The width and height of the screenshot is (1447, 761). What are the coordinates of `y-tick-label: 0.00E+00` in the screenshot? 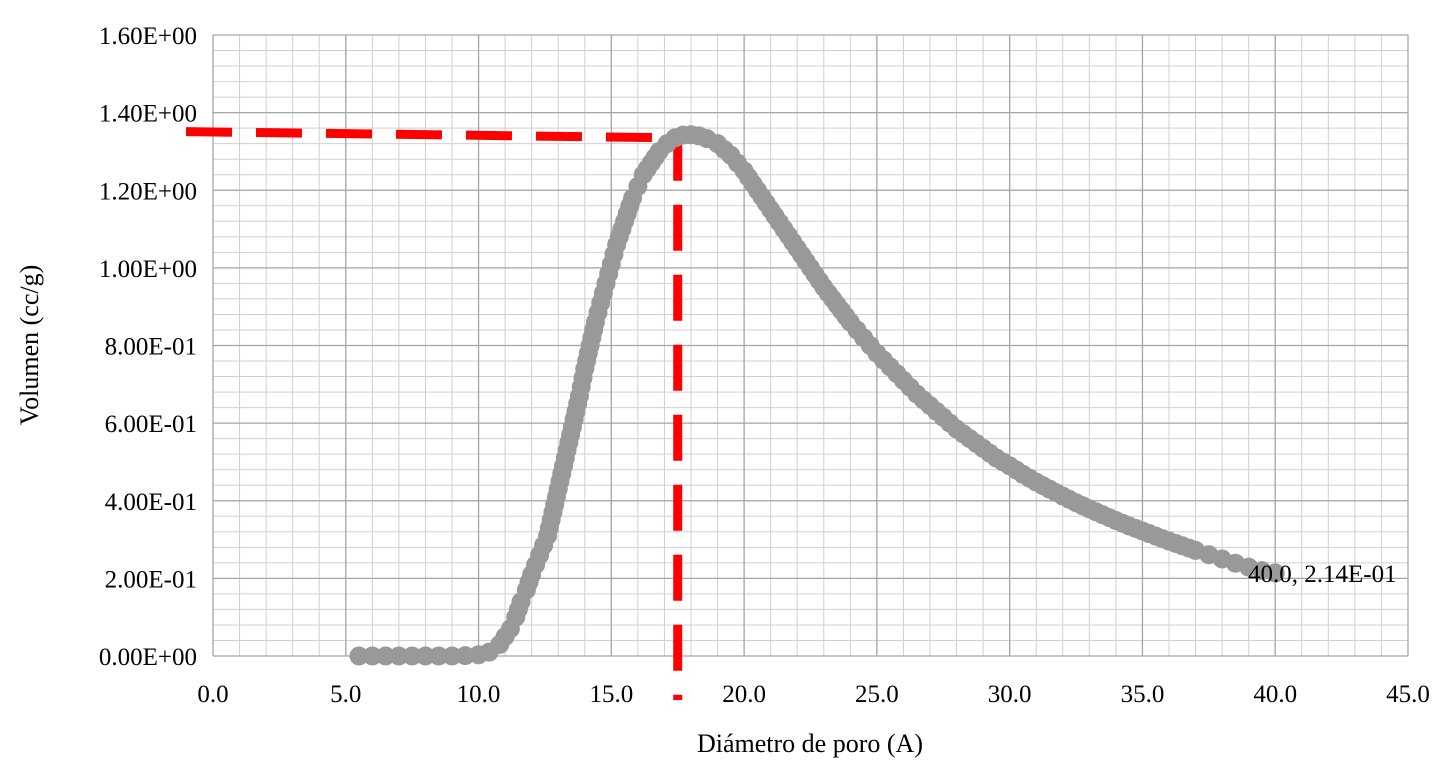 It's located at (148, 657).